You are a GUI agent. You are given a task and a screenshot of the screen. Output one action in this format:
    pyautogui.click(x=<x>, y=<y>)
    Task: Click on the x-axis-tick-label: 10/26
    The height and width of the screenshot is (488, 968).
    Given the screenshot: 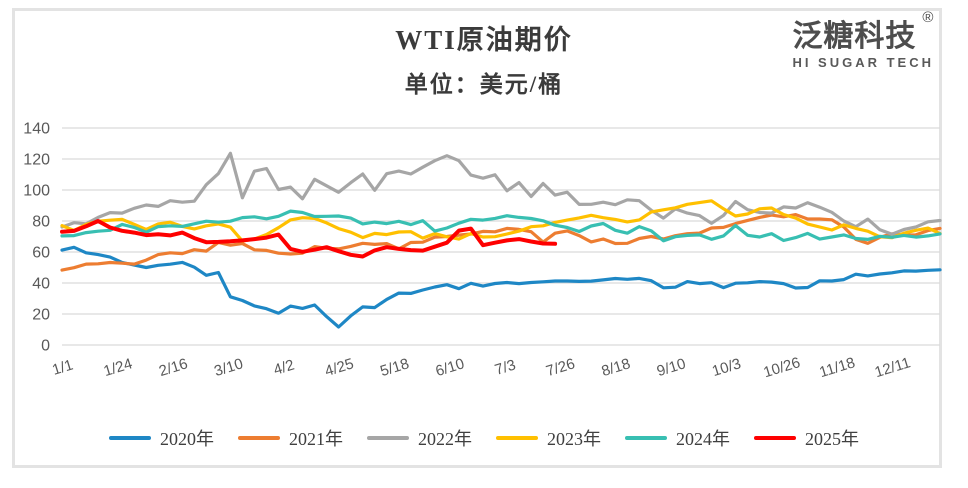 What is the action you would take?
    pyautogui.click(x=781, y=367)
    